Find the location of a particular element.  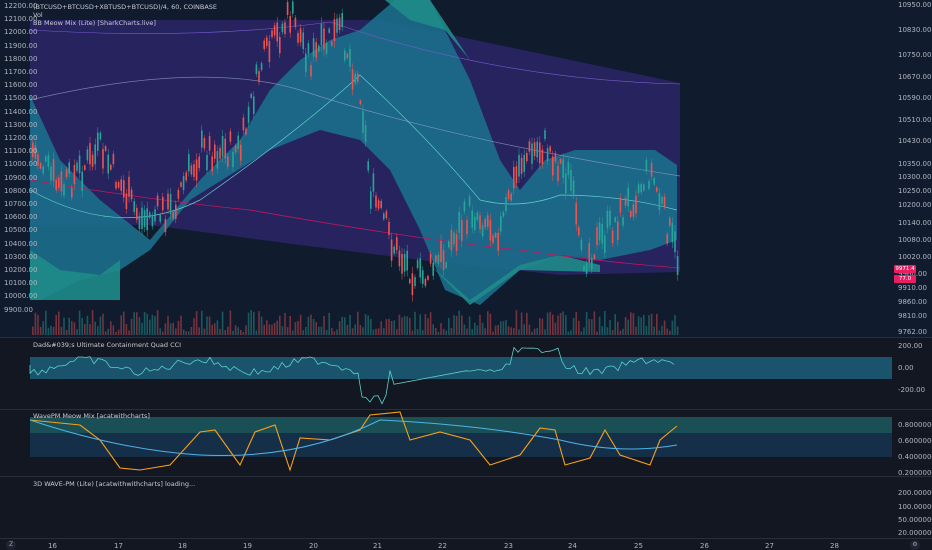

right-scale-label: 10020.00 is located at coordinates (915, 257).